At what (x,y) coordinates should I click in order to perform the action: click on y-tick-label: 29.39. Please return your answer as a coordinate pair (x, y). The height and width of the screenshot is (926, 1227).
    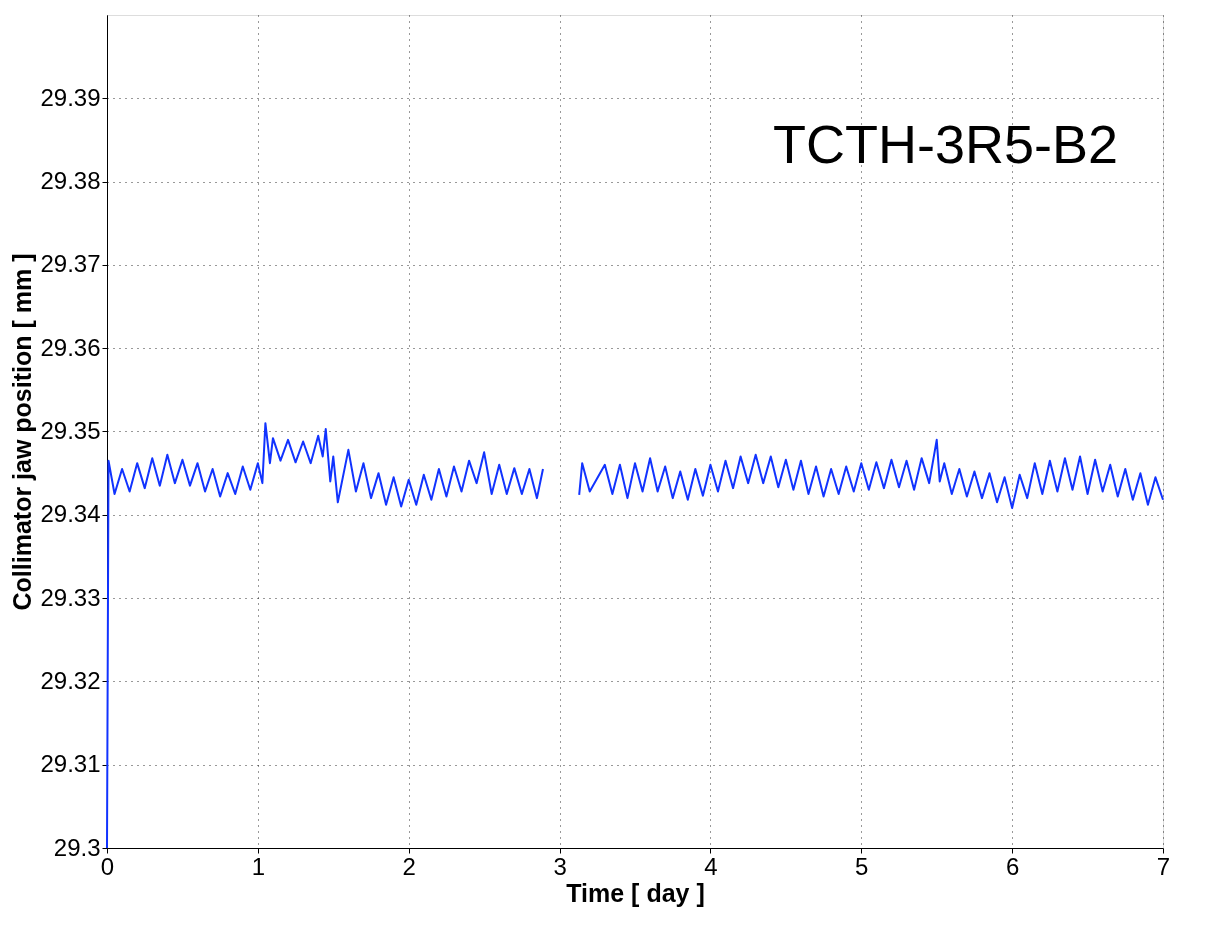
    Looking at the image, I should click on (70, 97).